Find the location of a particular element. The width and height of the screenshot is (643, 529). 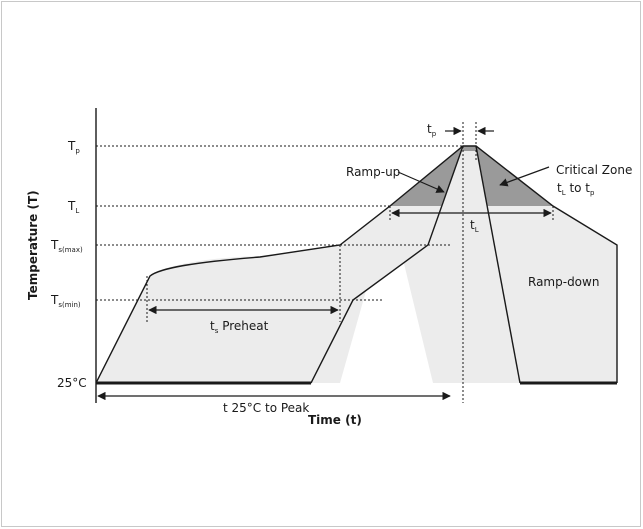

critical-zone-label: Critical Zone is located at coordinates (594, 170).